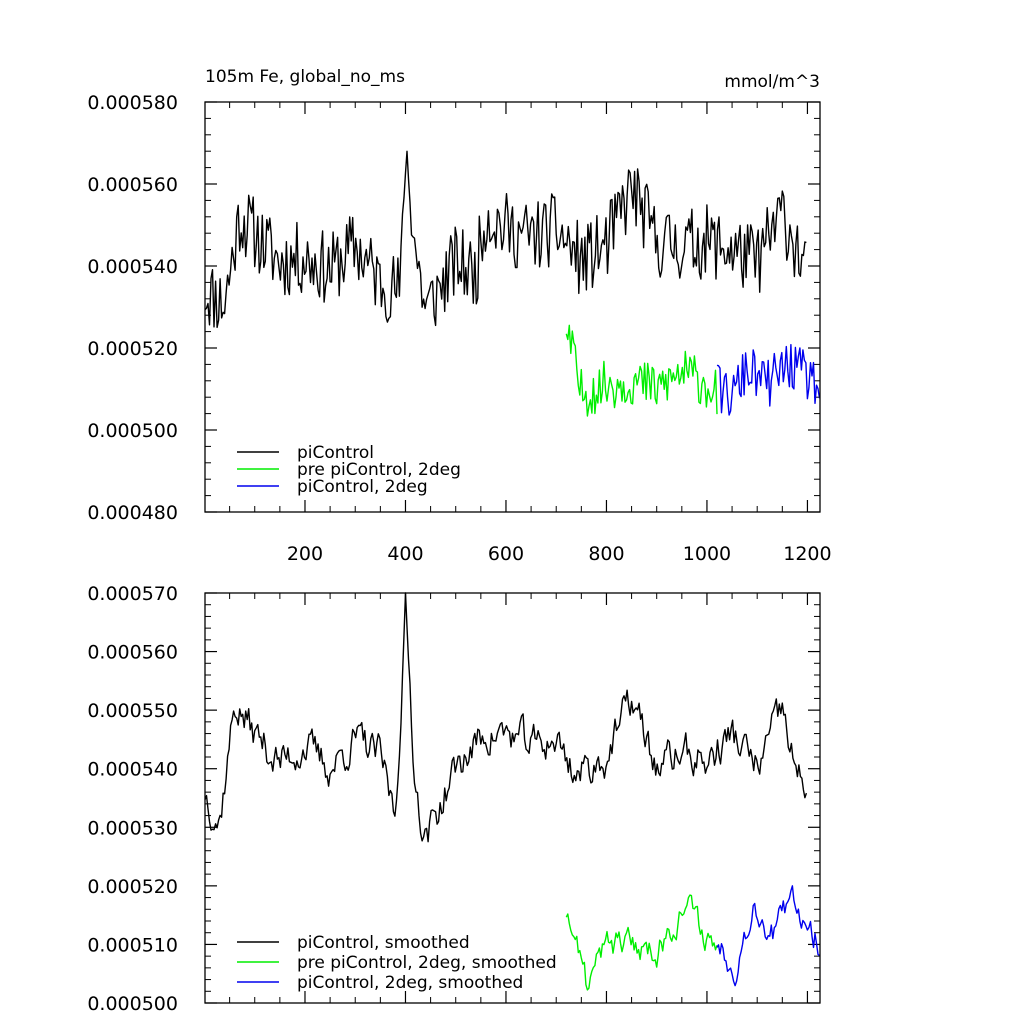 The image size is (1024, 1024). What do you see at coordinates (410, 983) in the screenshot?
I see `legend-label: piControl, 2deg, smoothed` at bounding box center [410, 983].